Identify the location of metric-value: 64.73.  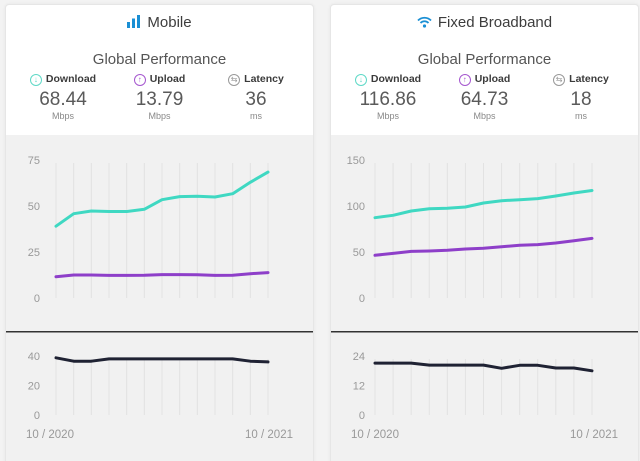
(484, 99).